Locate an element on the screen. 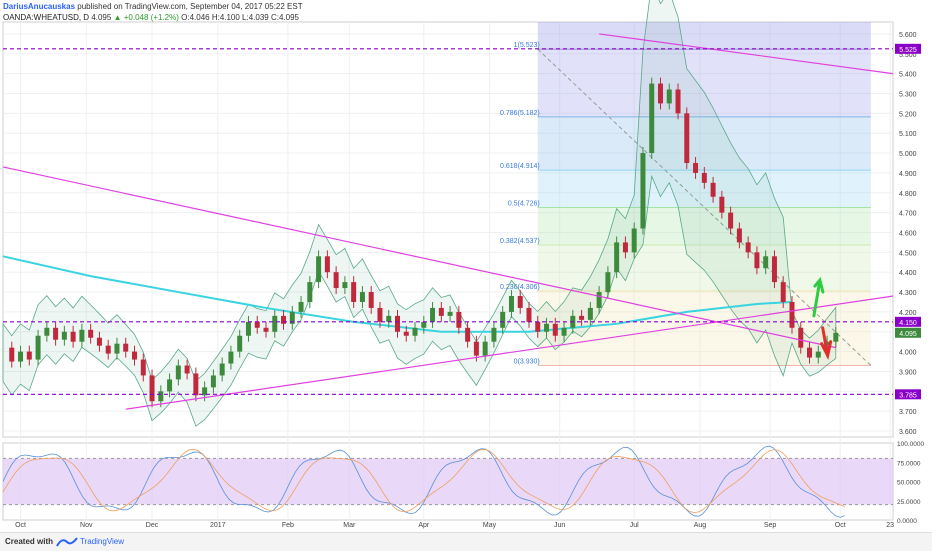  fib-level-label: 0.5(4.726) is located at coordinates (524, 203).